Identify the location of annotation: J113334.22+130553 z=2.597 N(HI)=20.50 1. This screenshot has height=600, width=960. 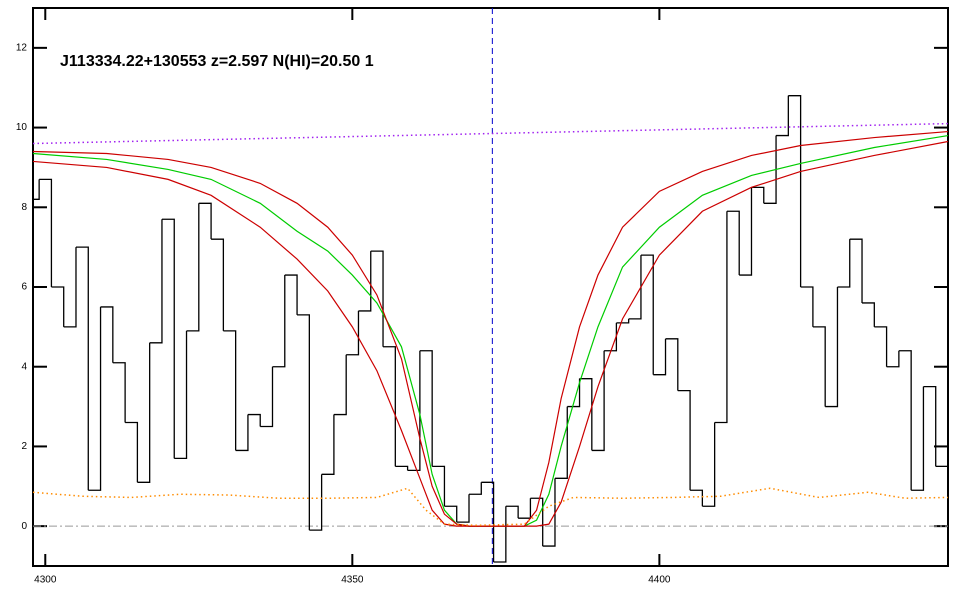
(217, 61).